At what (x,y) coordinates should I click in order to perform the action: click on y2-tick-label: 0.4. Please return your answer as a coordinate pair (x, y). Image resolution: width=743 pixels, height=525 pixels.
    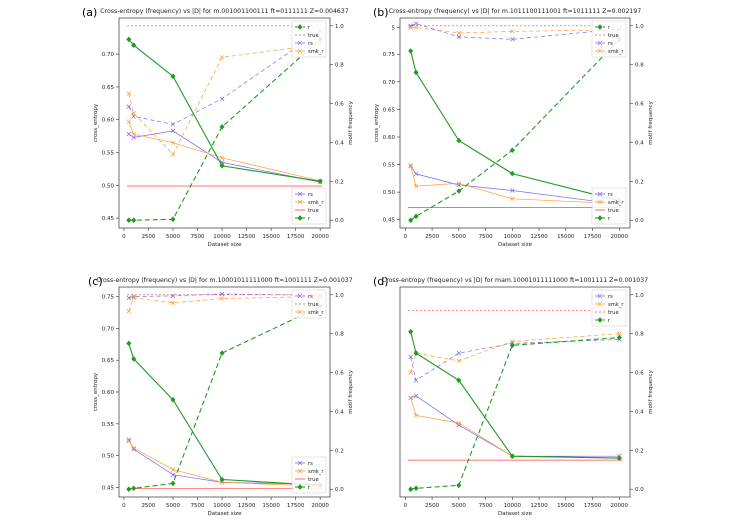
    Looking at the image, I should click on (339, 143).